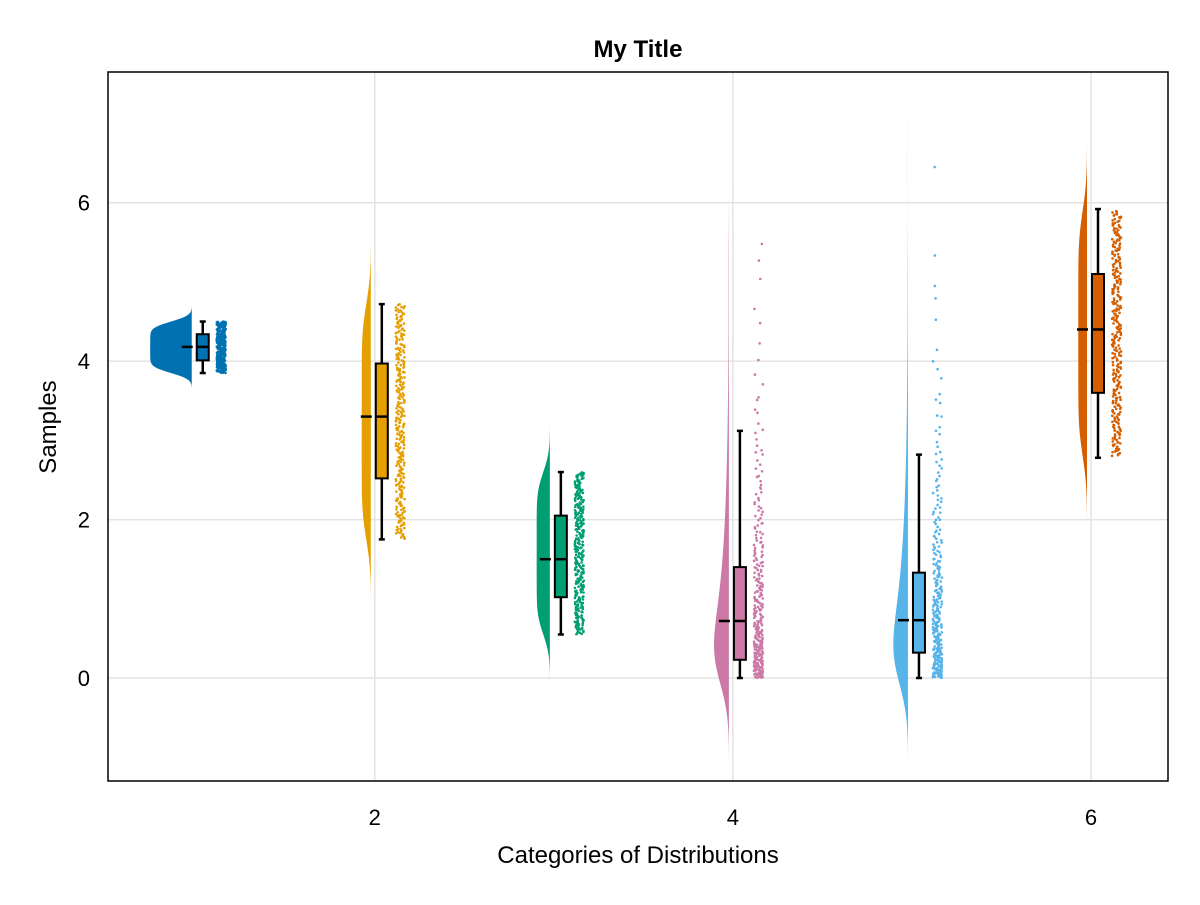  I want to click on violin, so click(543, 553).